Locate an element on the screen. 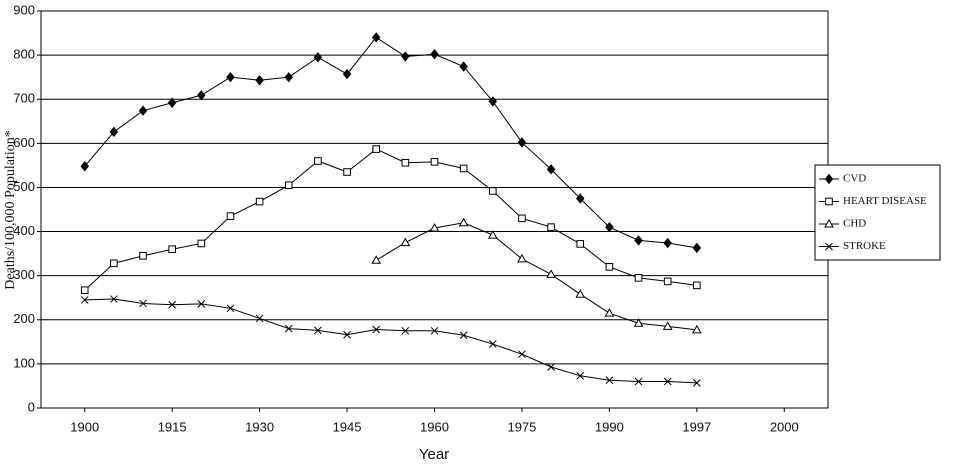 The height and width of the screenshot is (471, 960). x-axis-label: Year is located at coordinates (434, 454).